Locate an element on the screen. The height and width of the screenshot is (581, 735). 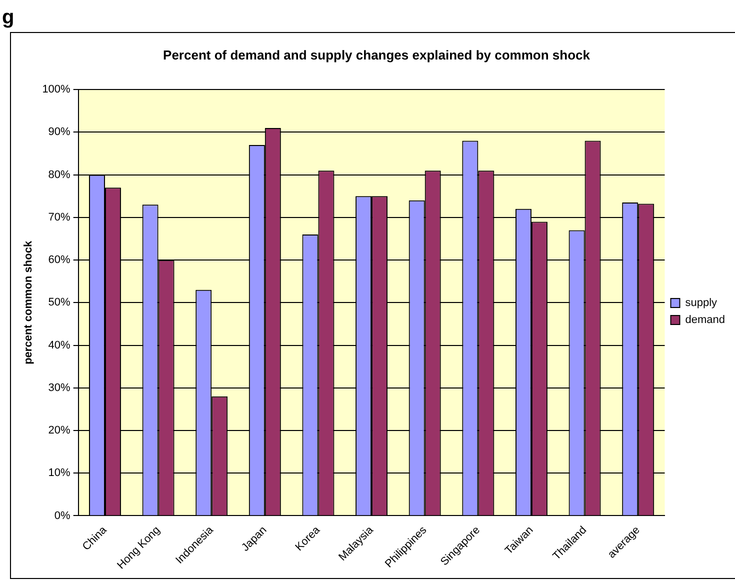
y-tick-label: 20% is located at coordinates (59, 430).